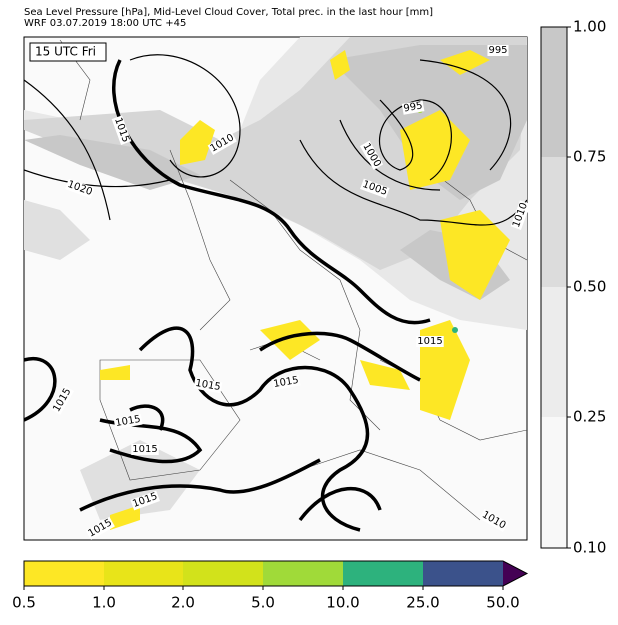 The height and width of the screenshot is (625, 618). Describe the element at coordinates (502, 603) in the screenshot. I see `colorbar-label: 50.0` at that location.